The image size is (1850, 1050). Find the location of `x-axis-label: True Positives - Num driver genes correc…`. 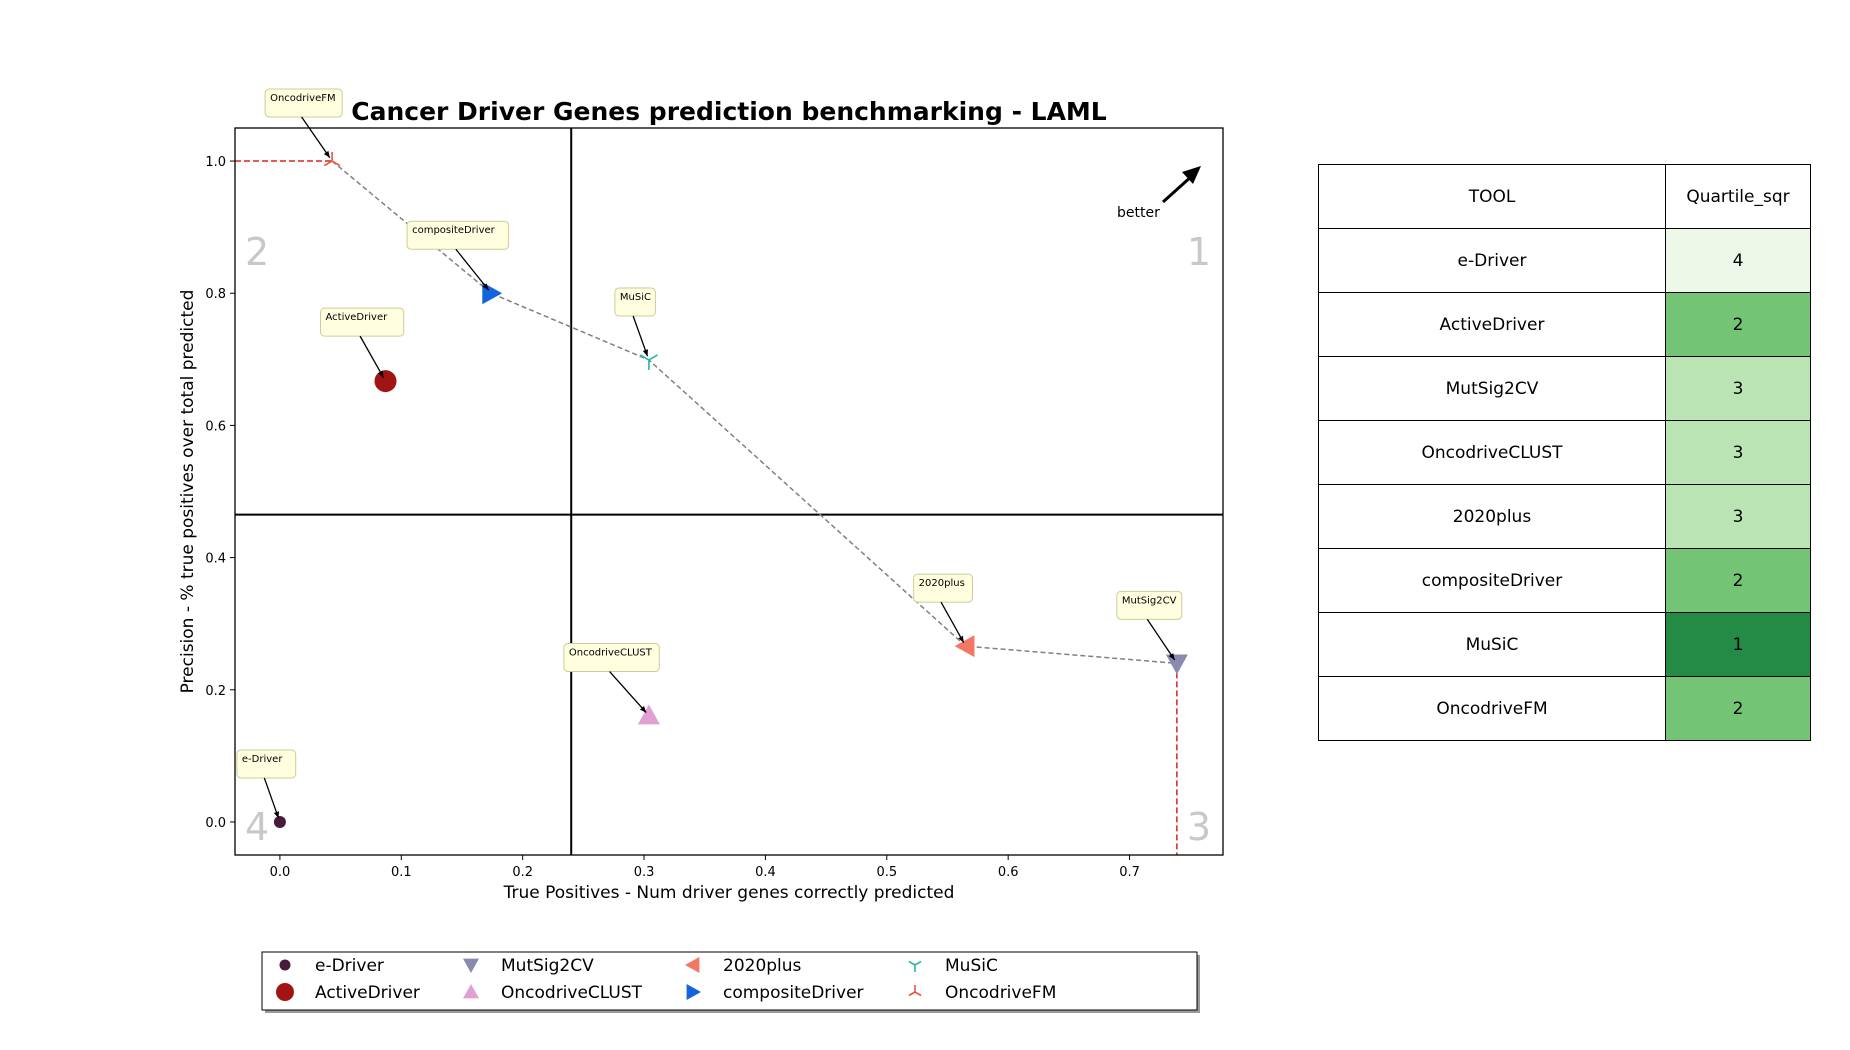

x-axis-label: True Positives - Num driver genes correc… is located at coordinates (729, 893).